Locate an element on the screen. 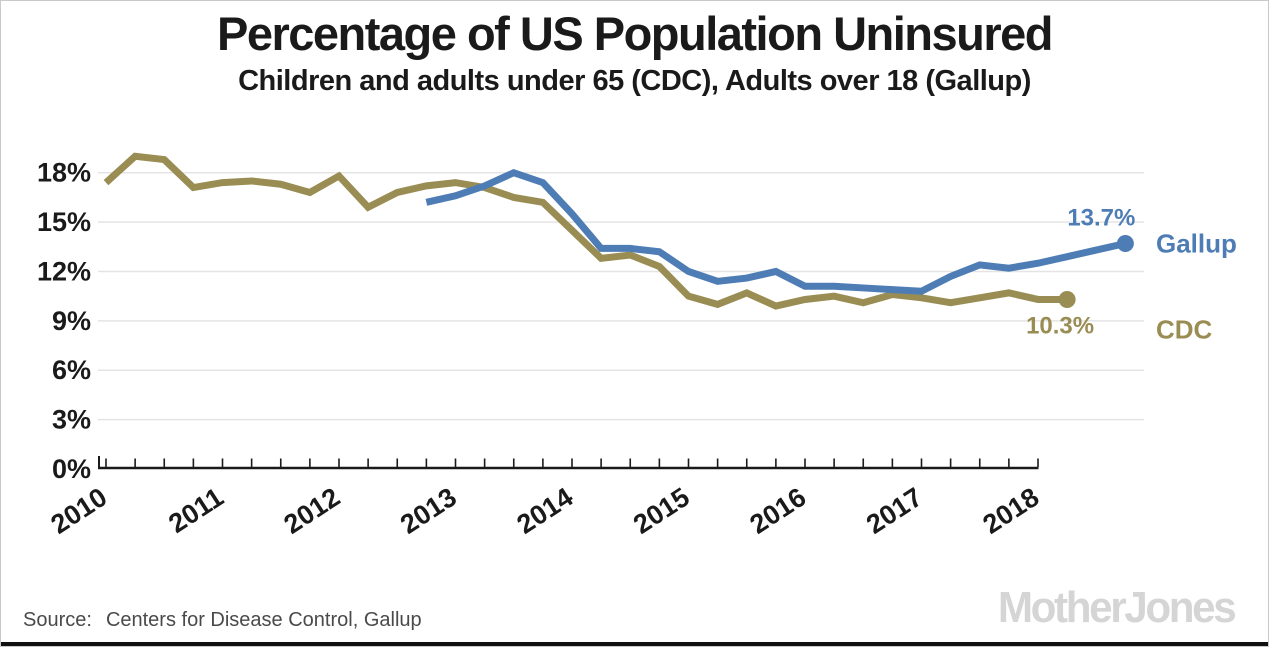 The height and width of the screenshot is (647, 1269). x-year-label: 2018 is located at coordinates (1011, 511).